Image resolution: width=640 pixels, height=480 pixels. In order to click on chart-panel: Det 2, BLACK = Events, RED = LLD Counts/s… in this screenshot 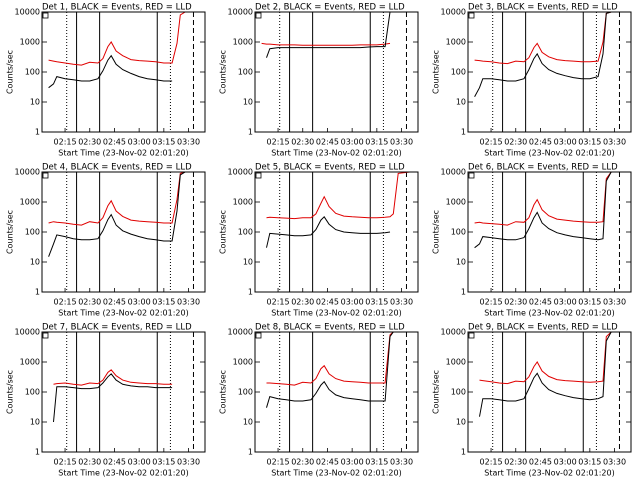, I will do `click(319, 80)`.